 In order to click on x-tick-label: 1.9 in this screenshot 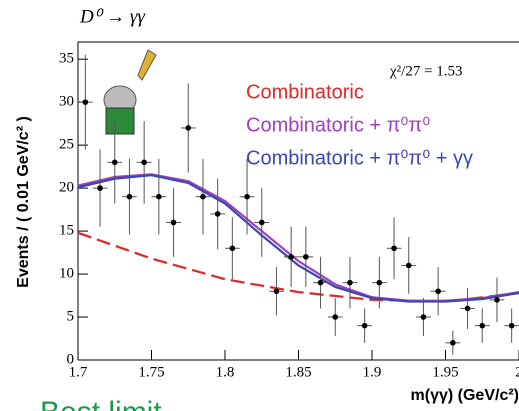, I will do `click(372, 372)`.